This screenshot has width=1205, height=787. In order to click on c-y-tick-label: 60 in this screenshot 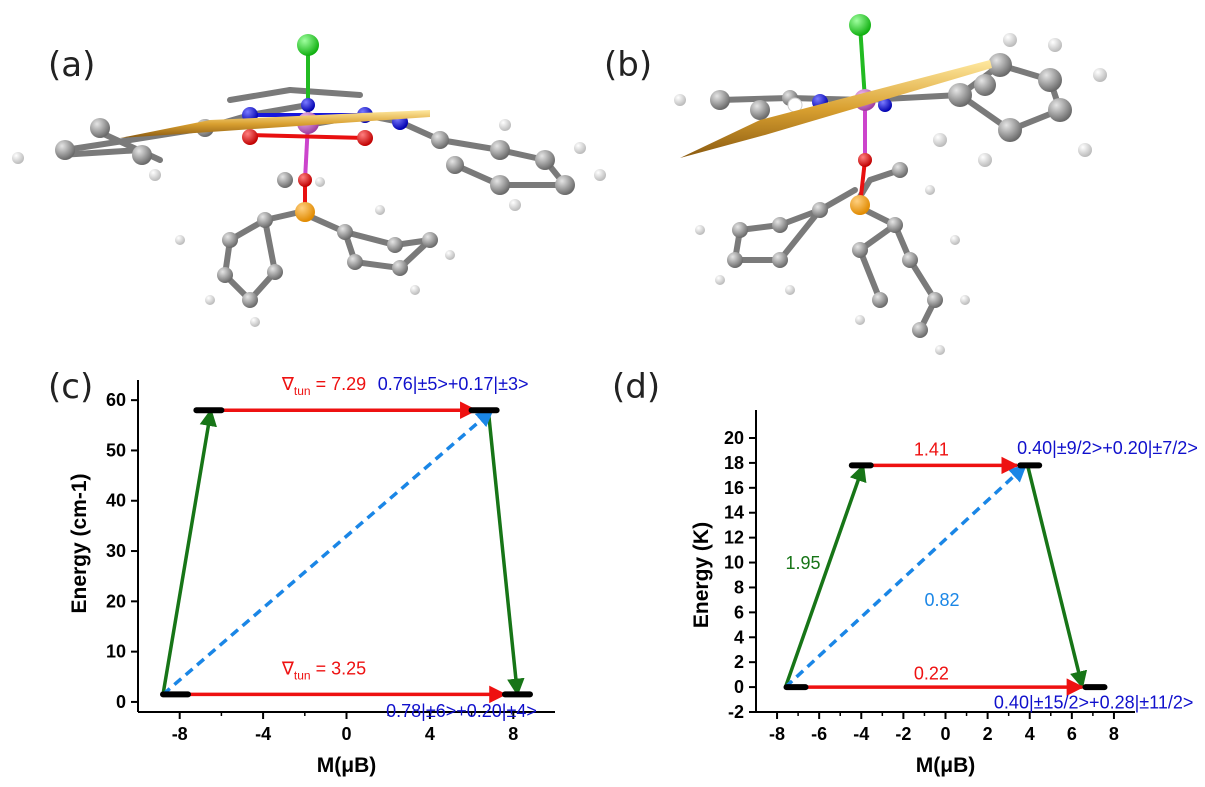, I will do `click(116, 400)`.